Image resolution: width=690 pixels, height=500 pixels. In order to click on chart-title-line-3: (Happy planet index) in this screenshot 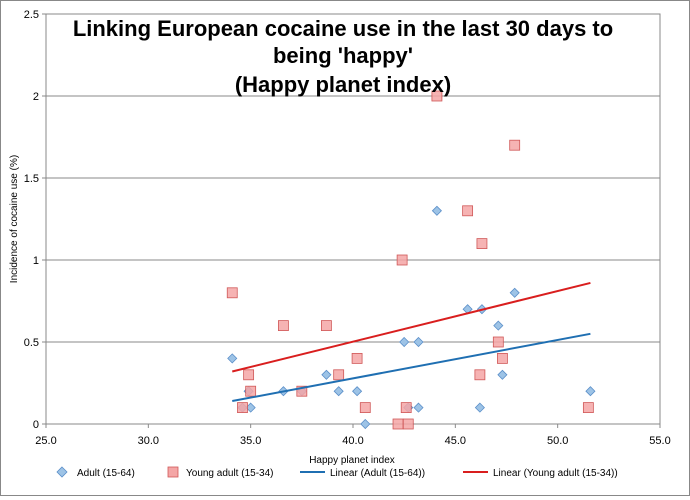, I will do `click(343, 84)`.